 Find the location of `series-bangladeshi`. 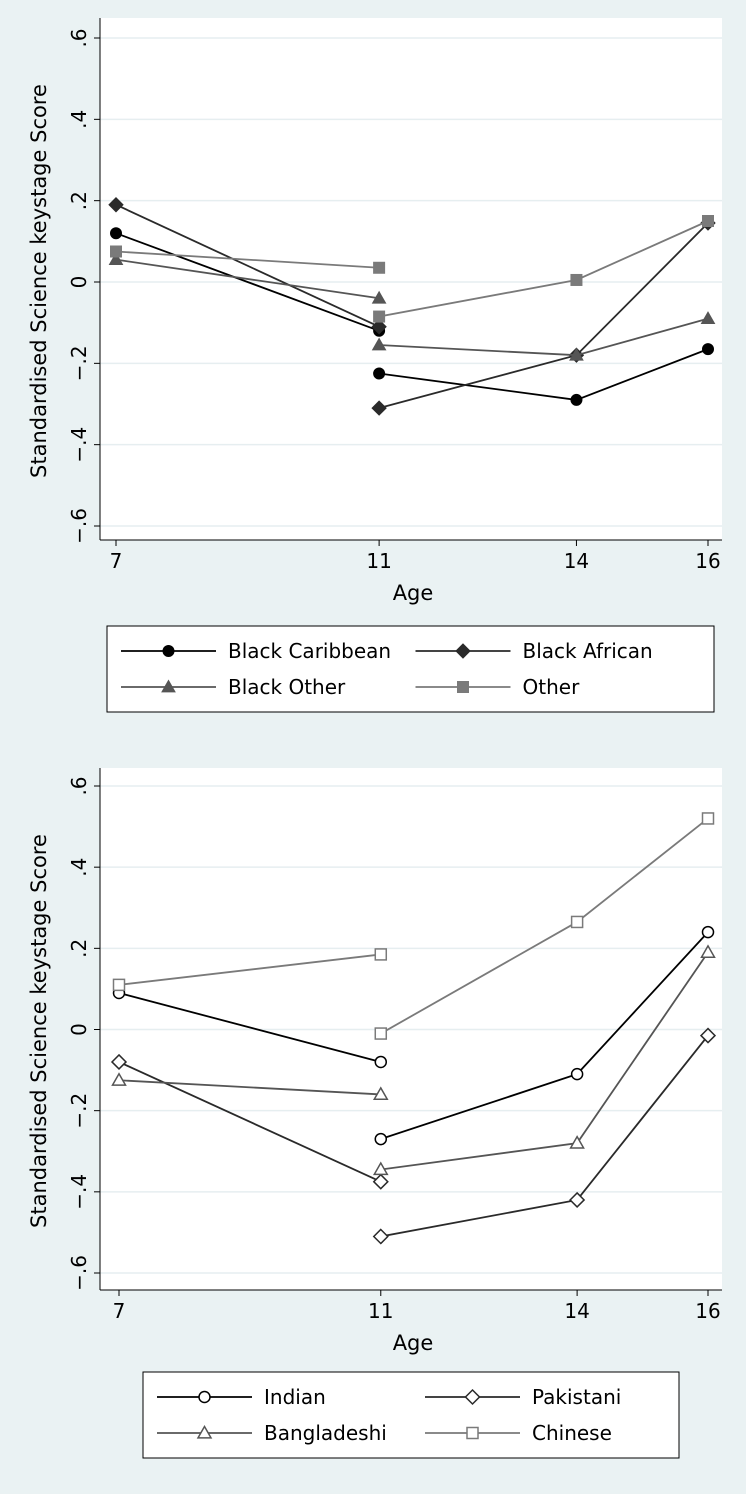

series-bangladeshi is located at coordinates (413, 1060).